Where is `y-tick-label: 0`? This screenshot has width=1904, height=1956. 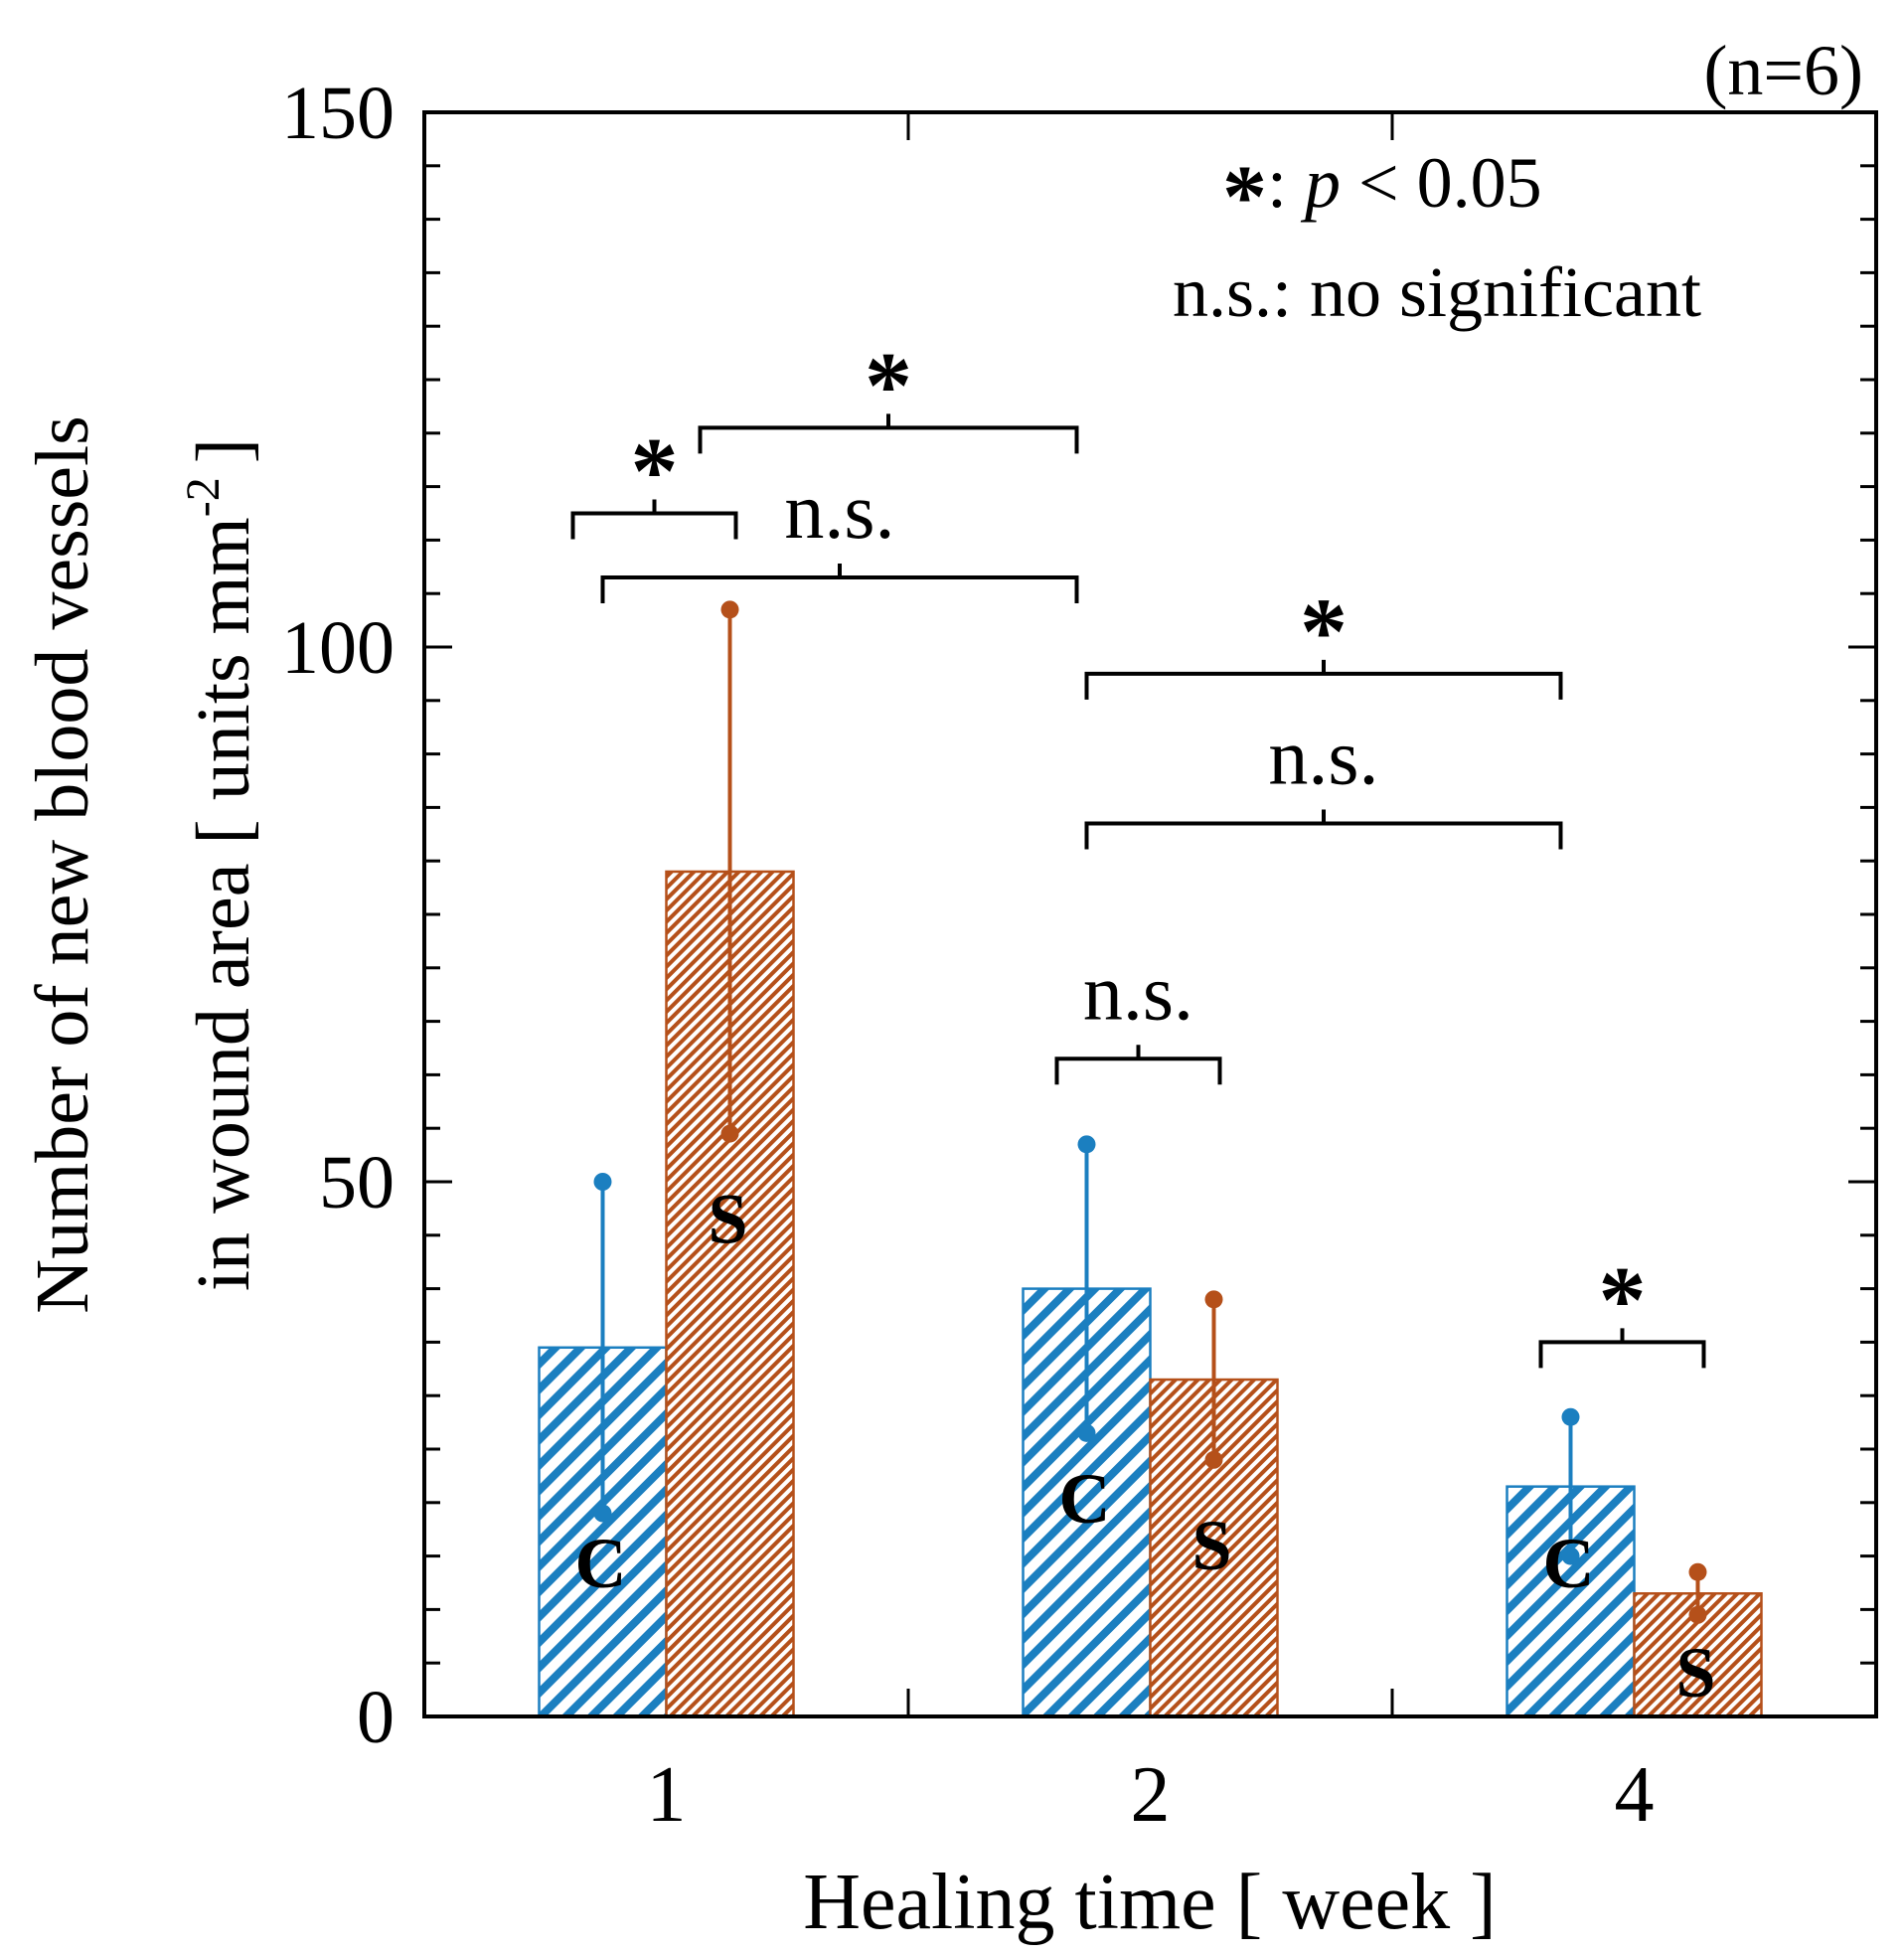 y-tick-label: 0 is located at coordinates (376, 1717).